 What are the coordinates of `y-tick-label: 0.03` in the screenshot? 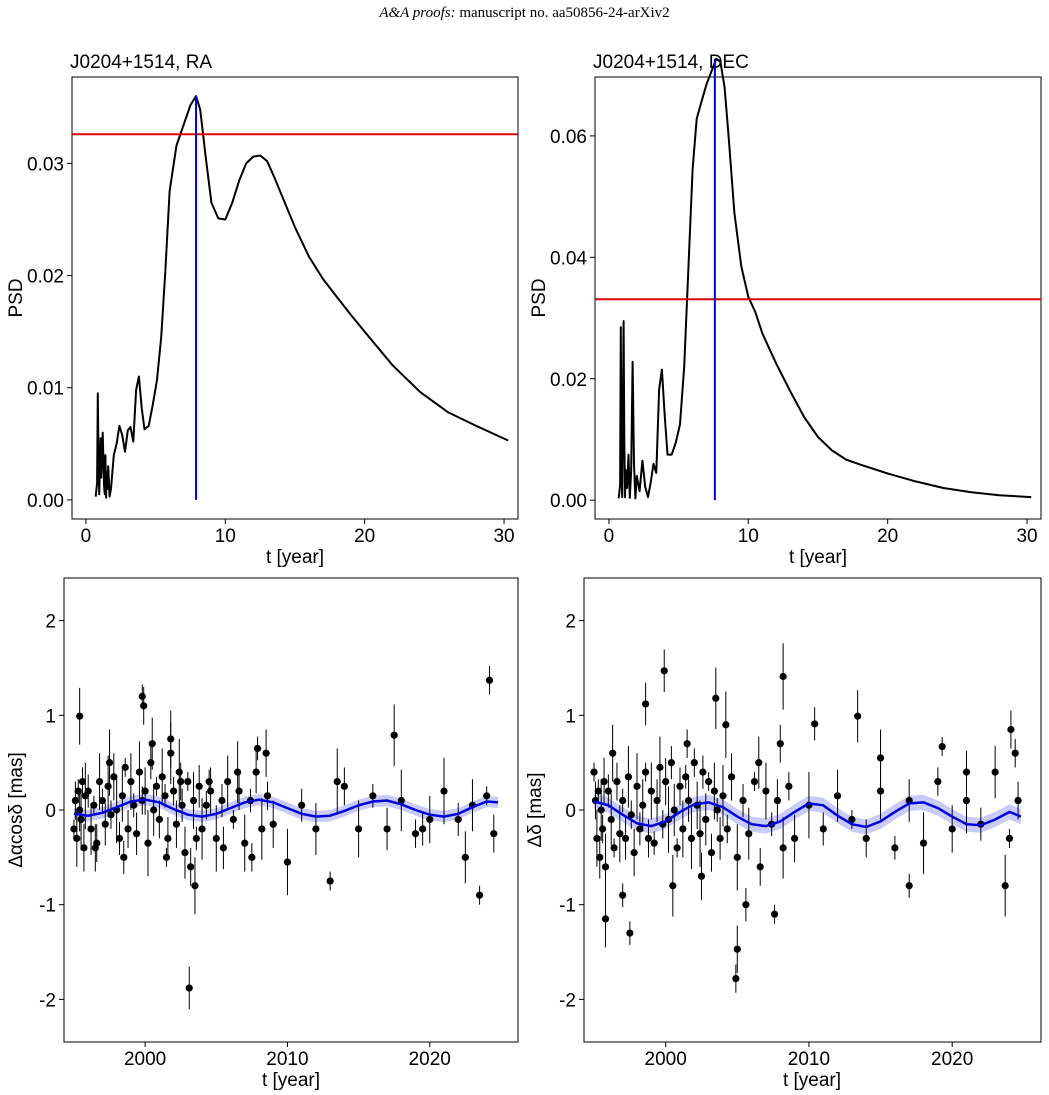 It's located at (45, 164).